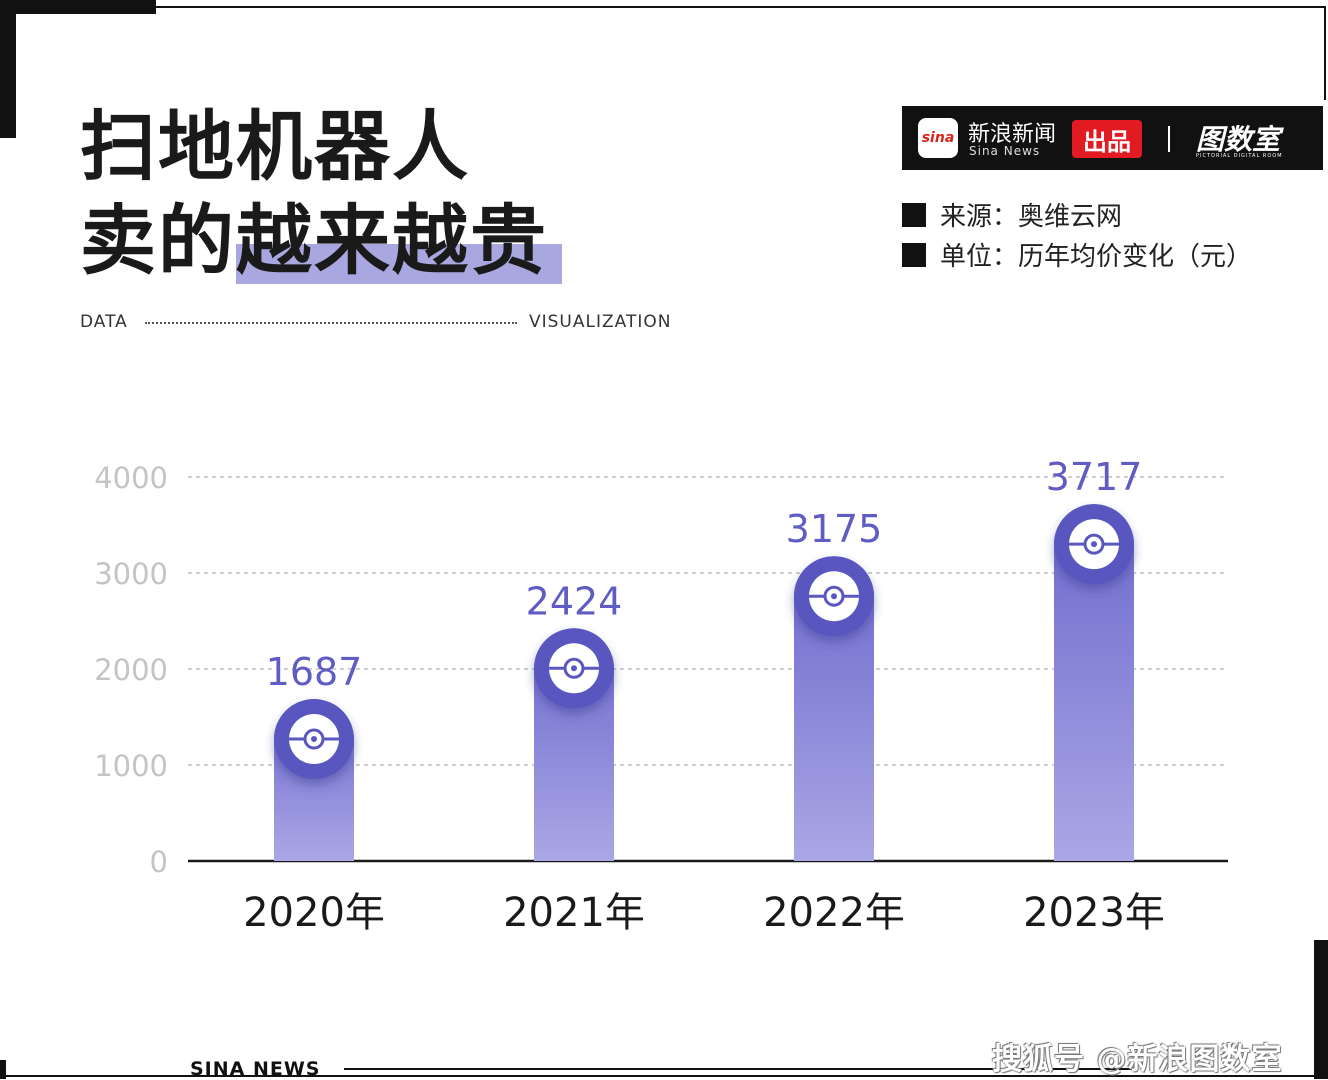 The image size is (1328, 1080). Describe the element at coordinates (574, 601) in the screenshot. I see `bar-value-label: 2424` at that location.